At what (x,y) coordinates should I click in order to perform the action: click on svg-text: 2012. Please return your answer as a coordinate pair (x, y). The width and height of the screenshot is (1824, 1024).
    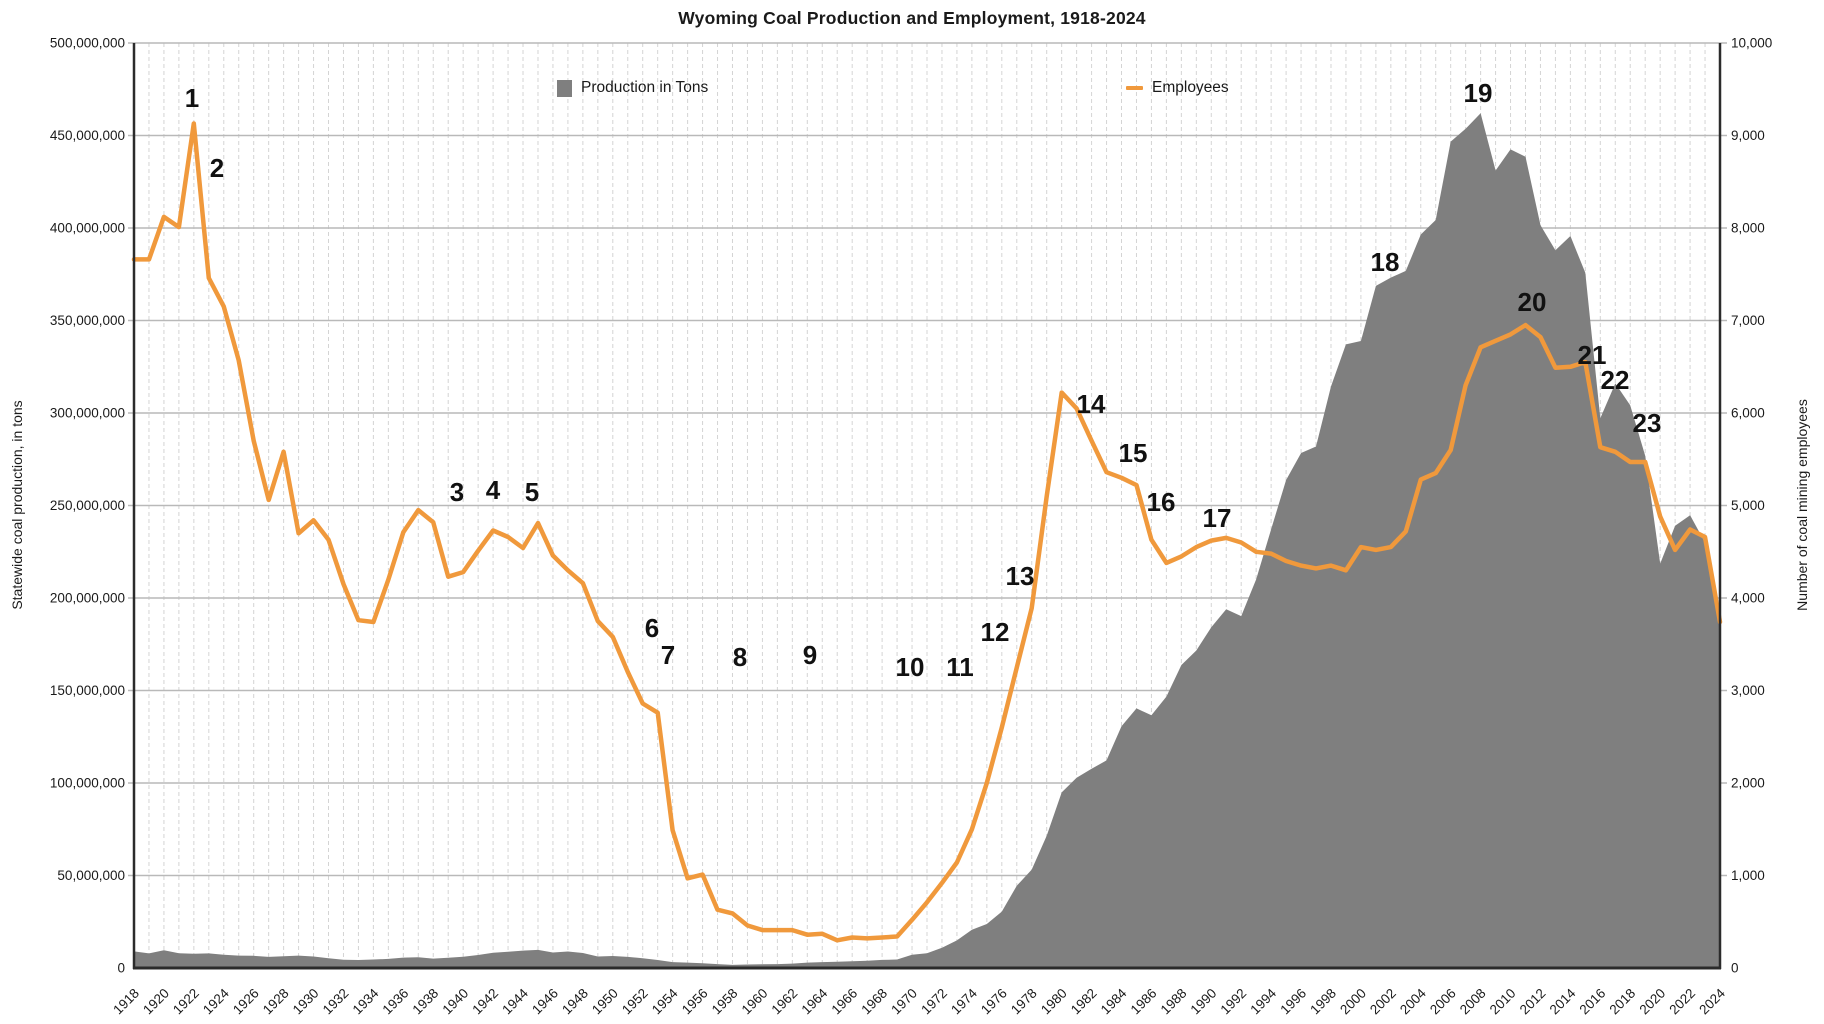
    Looking at the image, I should click on (1533, 1002).